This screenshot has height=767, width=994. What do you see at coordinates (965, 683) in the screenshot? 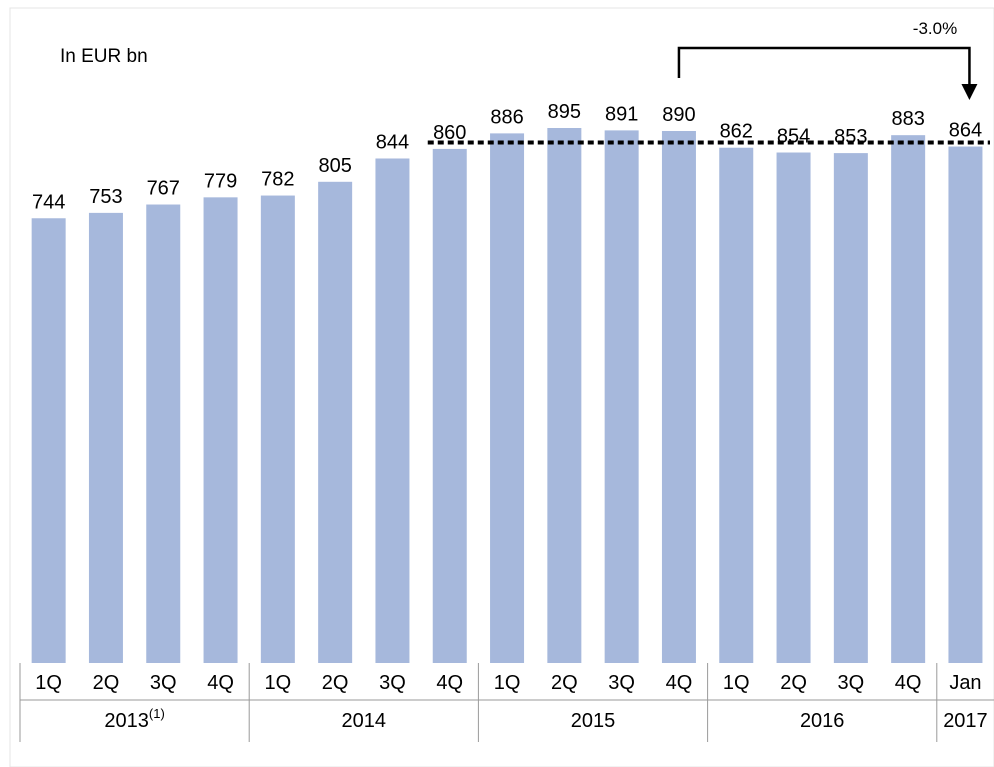
I see `x-tick-label: Jan` at bounding box center [965, 683].